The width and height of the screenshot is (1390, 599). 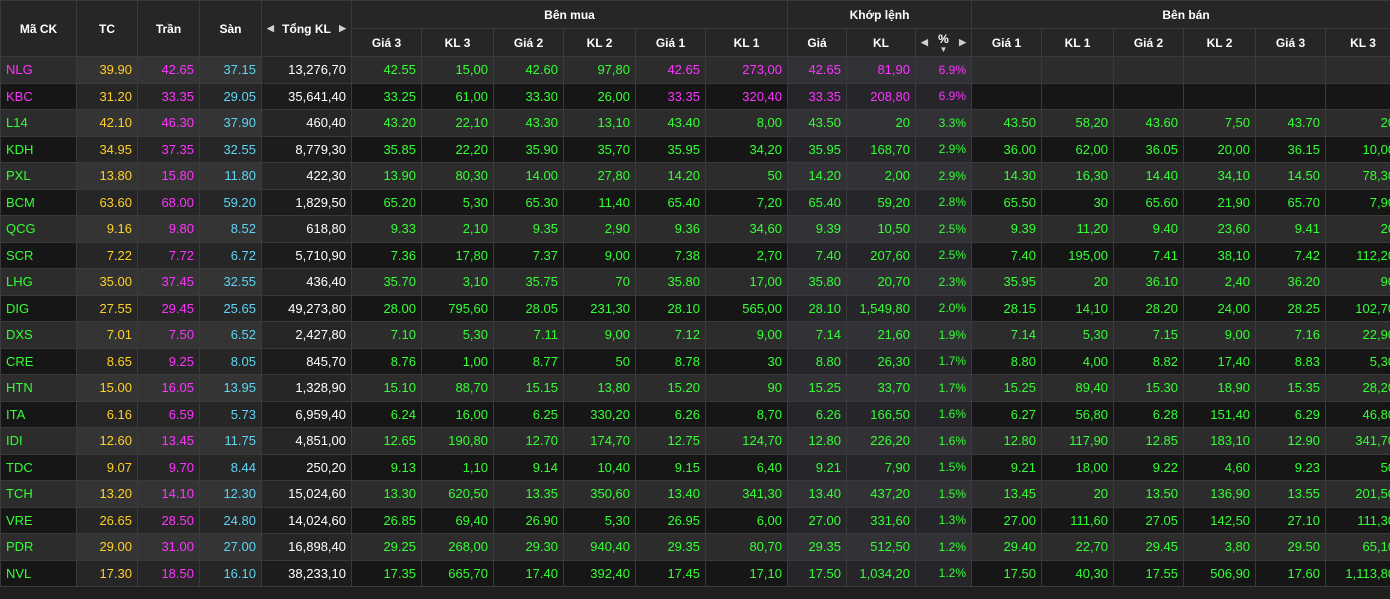 What do you see at coordinates (457, 308) in the screenshot?
I see `bid-volume-cell: 795,60` at bounding box center [457, 308].